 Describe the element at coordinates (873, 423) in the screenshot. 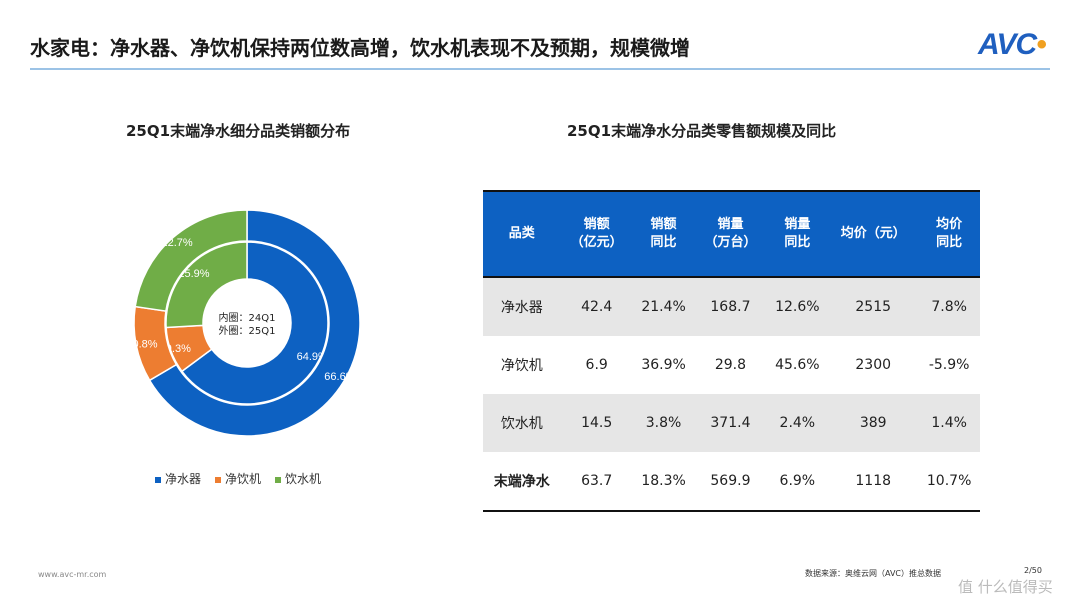

I see `table-cell: 389` at that location.